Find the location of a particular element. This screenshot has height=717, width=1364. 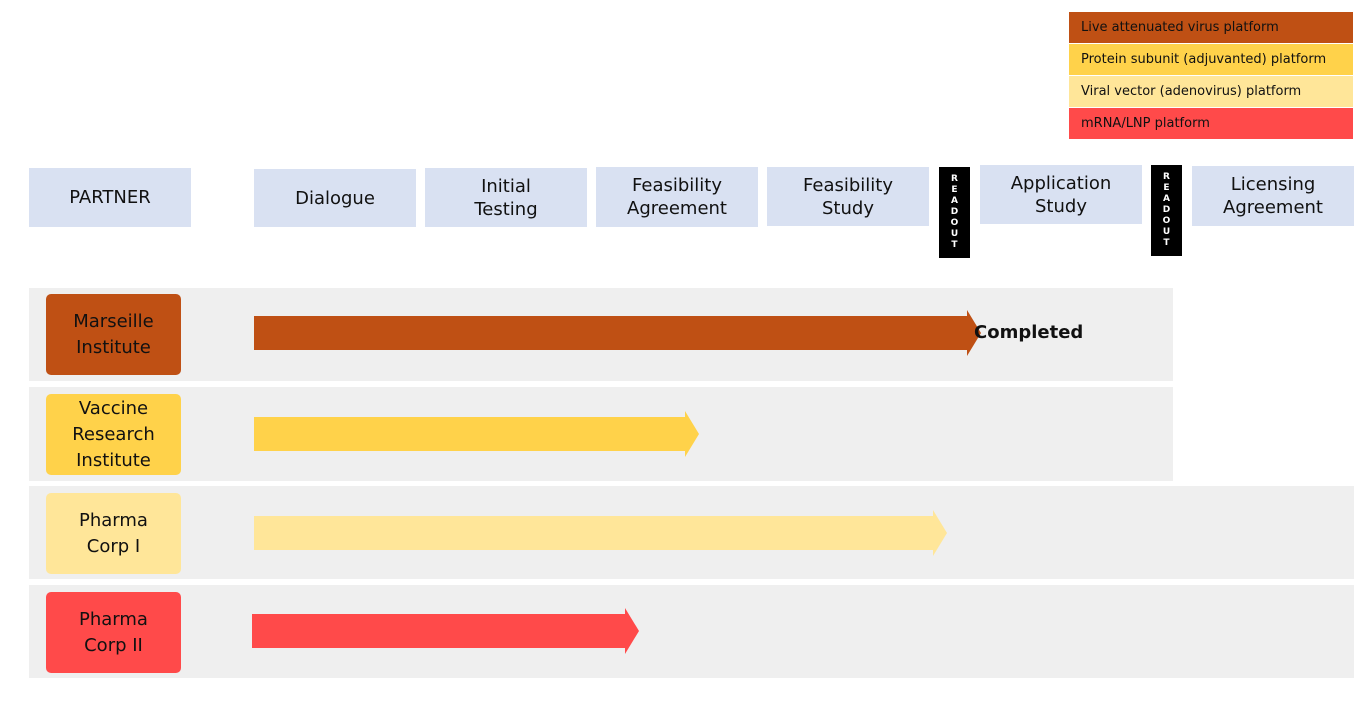

readout-marker-1: READOUT is located at coordinates (954, 212).